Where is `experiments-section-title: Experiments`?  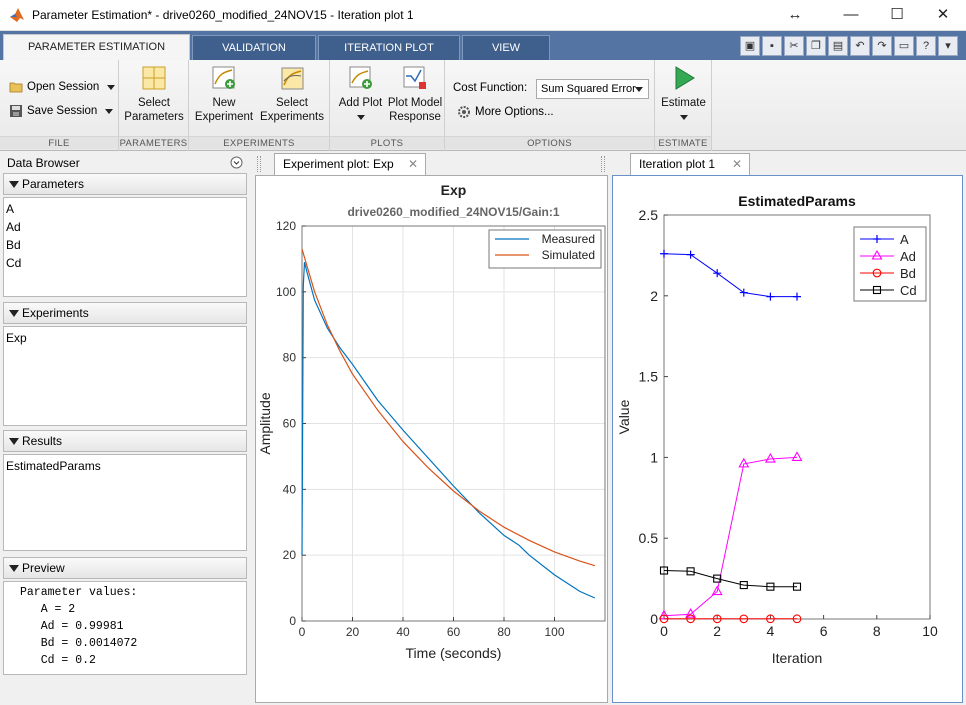
experiments-section-title: Experiments is located at coordinates (55, 313).